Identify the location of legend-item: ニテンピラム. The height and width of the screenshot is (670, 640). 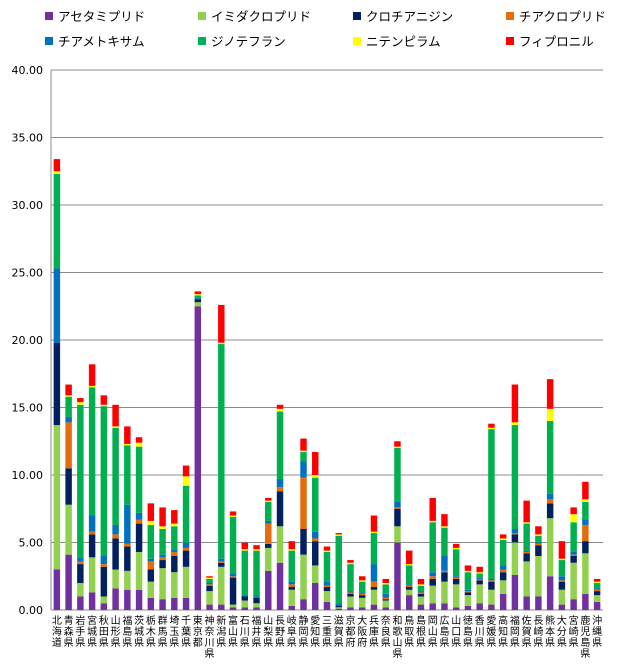
(397, 41).